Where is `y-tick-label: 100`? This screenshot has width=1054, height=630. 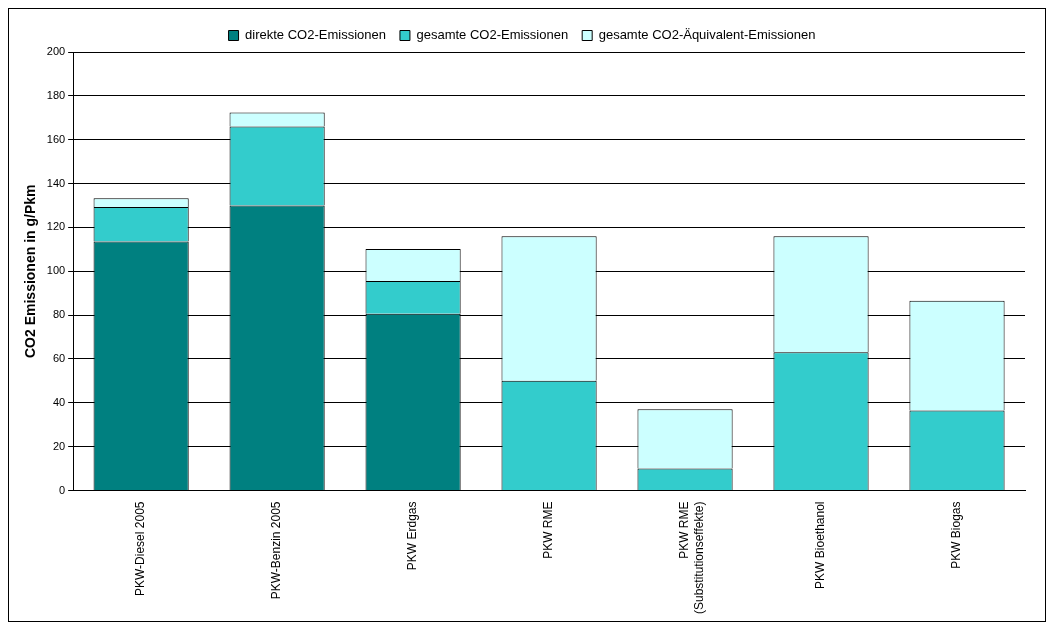 y-tick-label: 100 is located at coordinates (56, 270).